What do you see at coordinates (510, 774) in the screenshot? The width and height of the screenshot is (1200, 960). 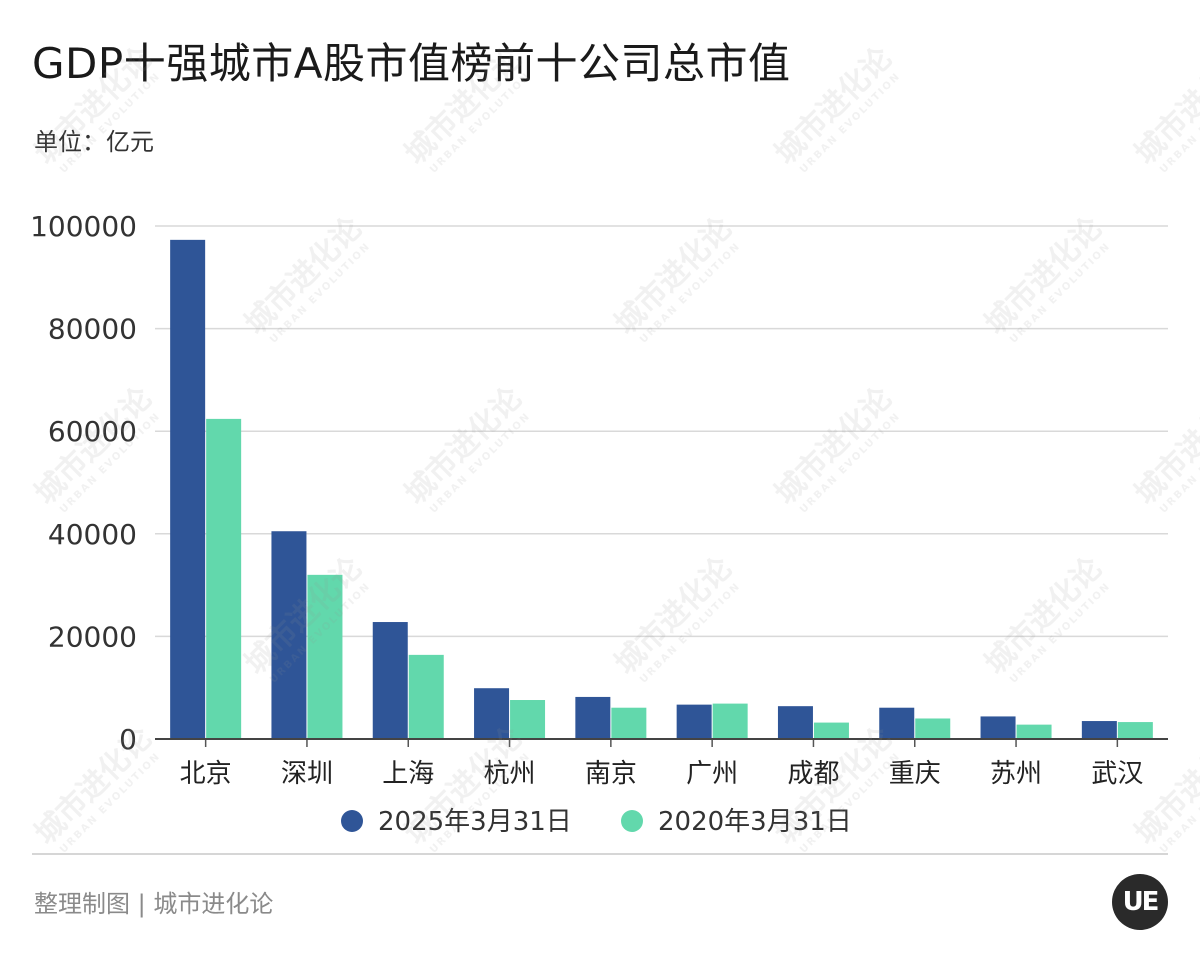 I see `x-tick-label: 杭州` at bounding box center [510, 774].